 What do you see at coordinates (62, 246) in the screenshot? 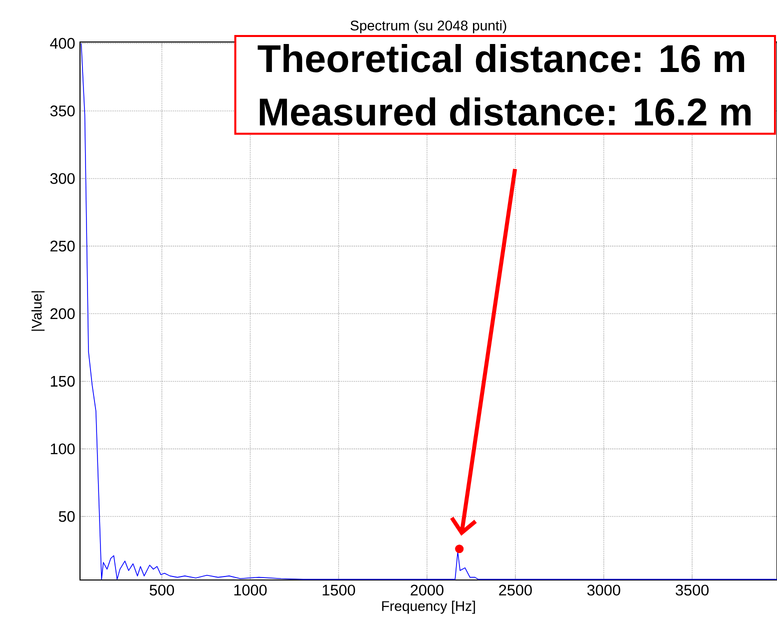
I see `y-tick-label: 250` at bounding box center [62, 246].